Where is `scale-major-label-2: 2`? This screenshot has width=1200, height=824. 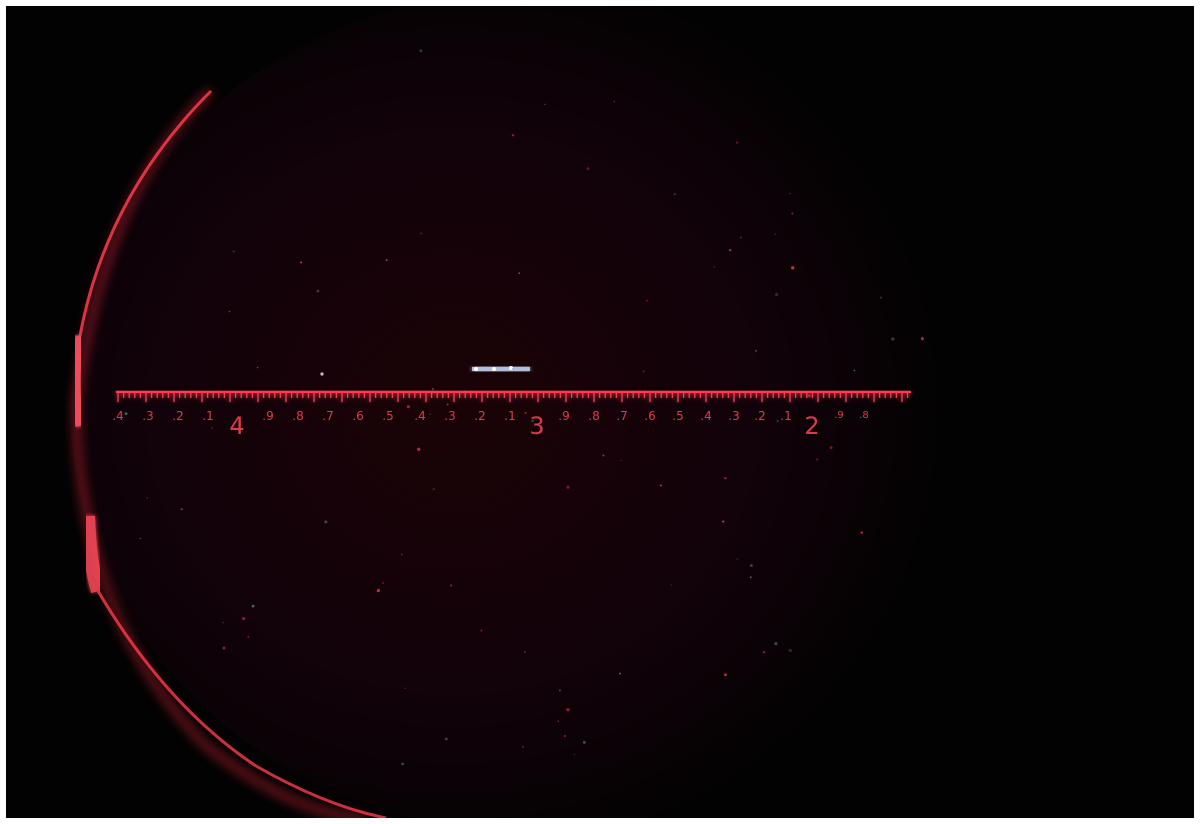 scale-major-label-2: 2 is located at coordinates (811, 426).